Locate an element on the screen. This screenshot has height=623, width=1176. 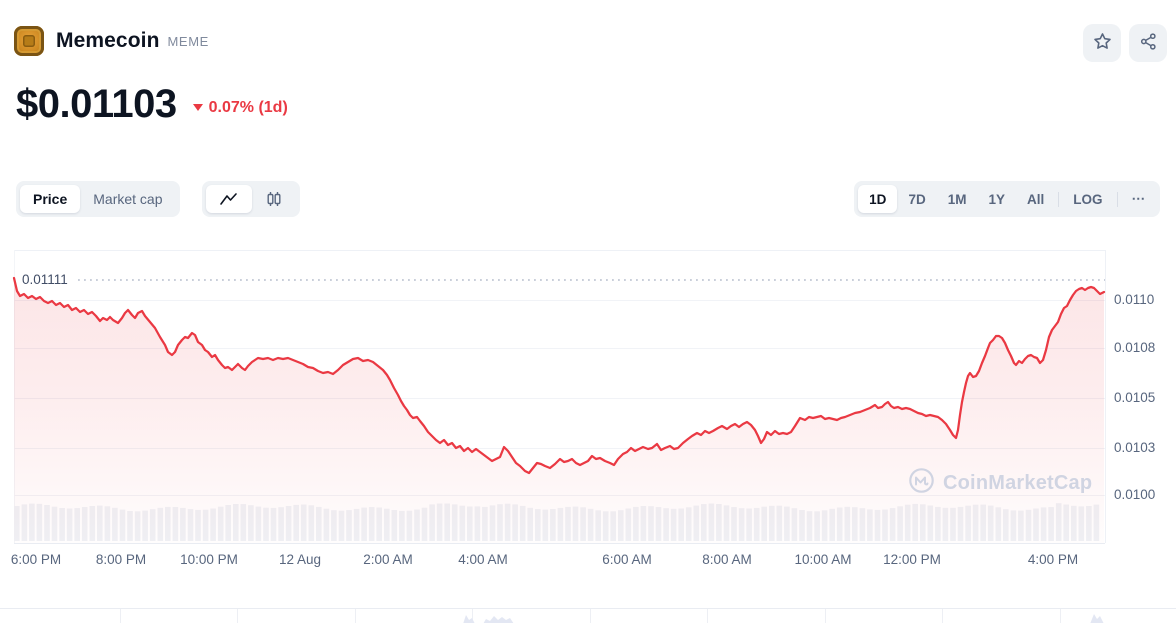
x-axis-label: 6:00 AM is located at coordinates (627, 559).